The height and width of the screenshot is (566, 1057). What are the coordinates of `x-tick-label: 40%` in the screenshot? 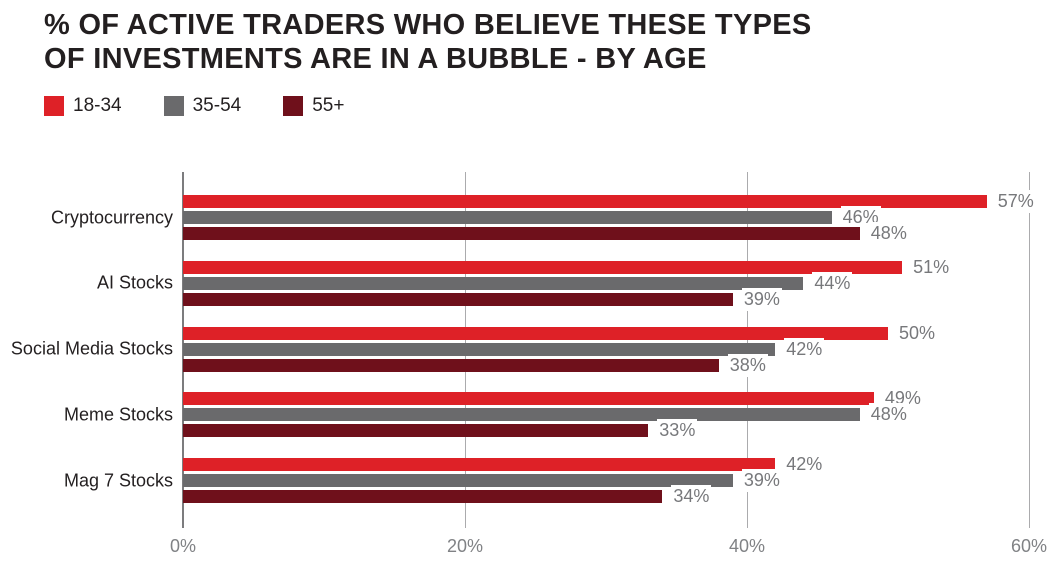 It's located at (746, 546).